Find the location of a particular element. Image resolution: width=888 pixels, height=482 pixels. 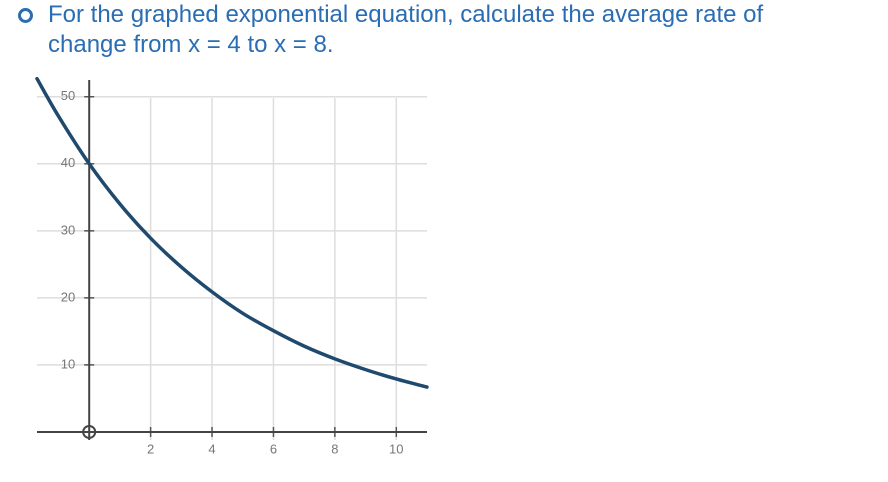

x-tick-label: 8 is located at coordinates (334, 448).